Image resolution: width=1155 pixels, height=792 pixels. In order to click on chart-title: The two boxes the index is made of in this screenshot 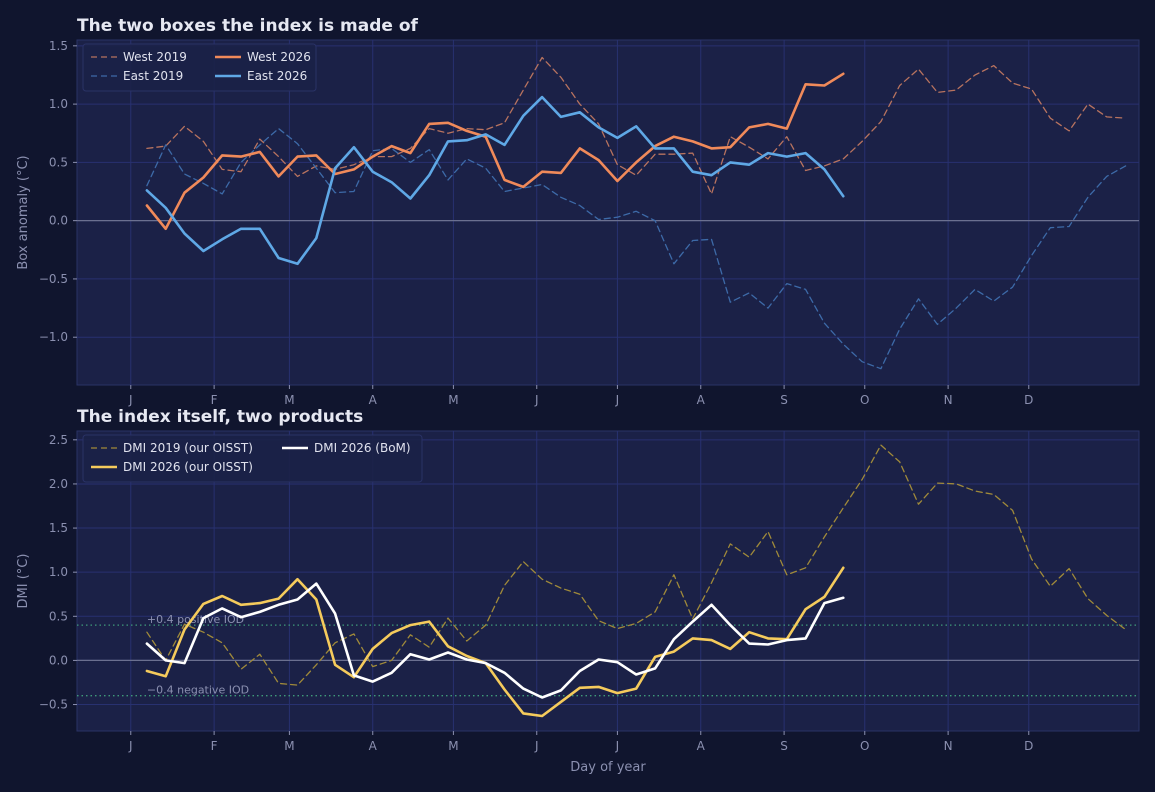, I will do `click(247, 26)`.